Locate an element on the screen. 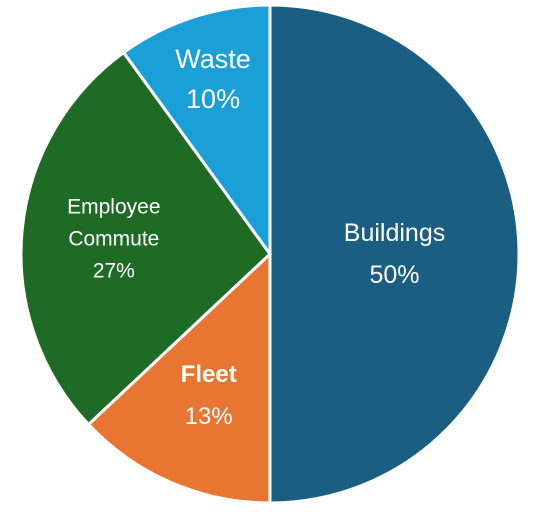 This screenshot has width=542, height=512. label-buildings: Buildings is located at coordinates (394, 233).